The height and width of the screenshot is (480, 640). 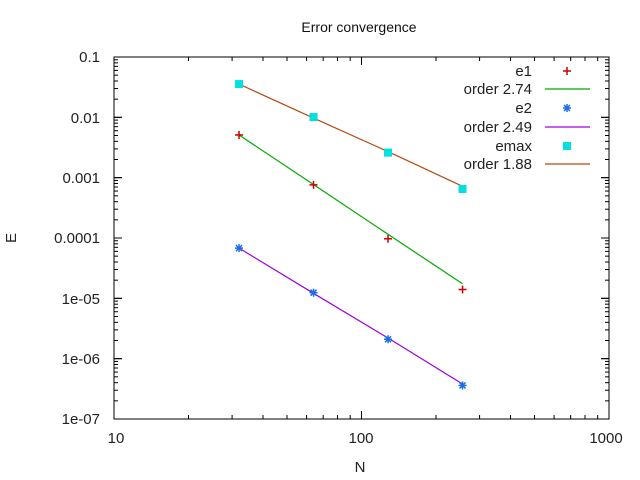 I want to click on y-axis: 0.1 0.01 0.001 0.0001 1e-05 1e-06 1e-07, so click(x=77, y=238).